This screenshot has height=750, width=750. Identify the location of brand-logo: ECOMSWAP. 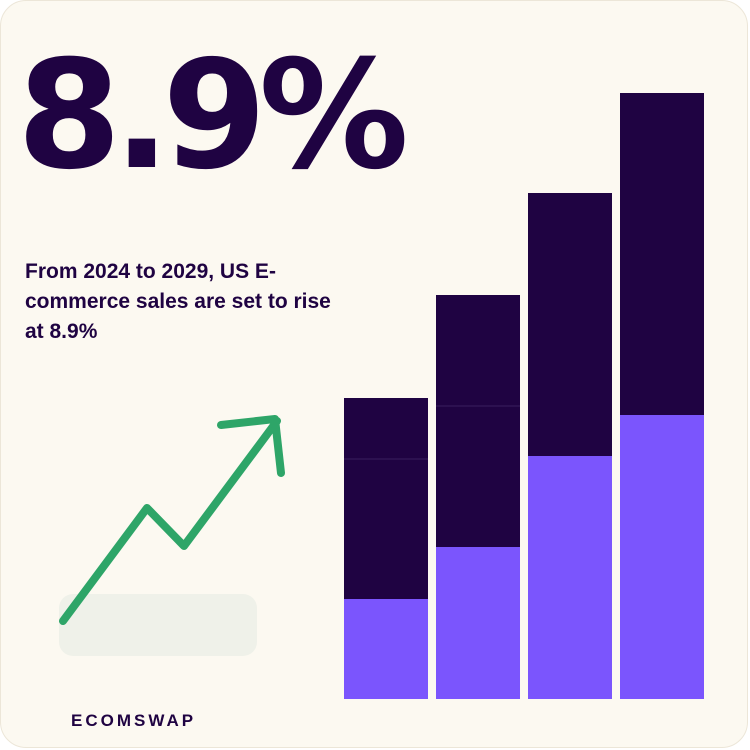
(134, 720).